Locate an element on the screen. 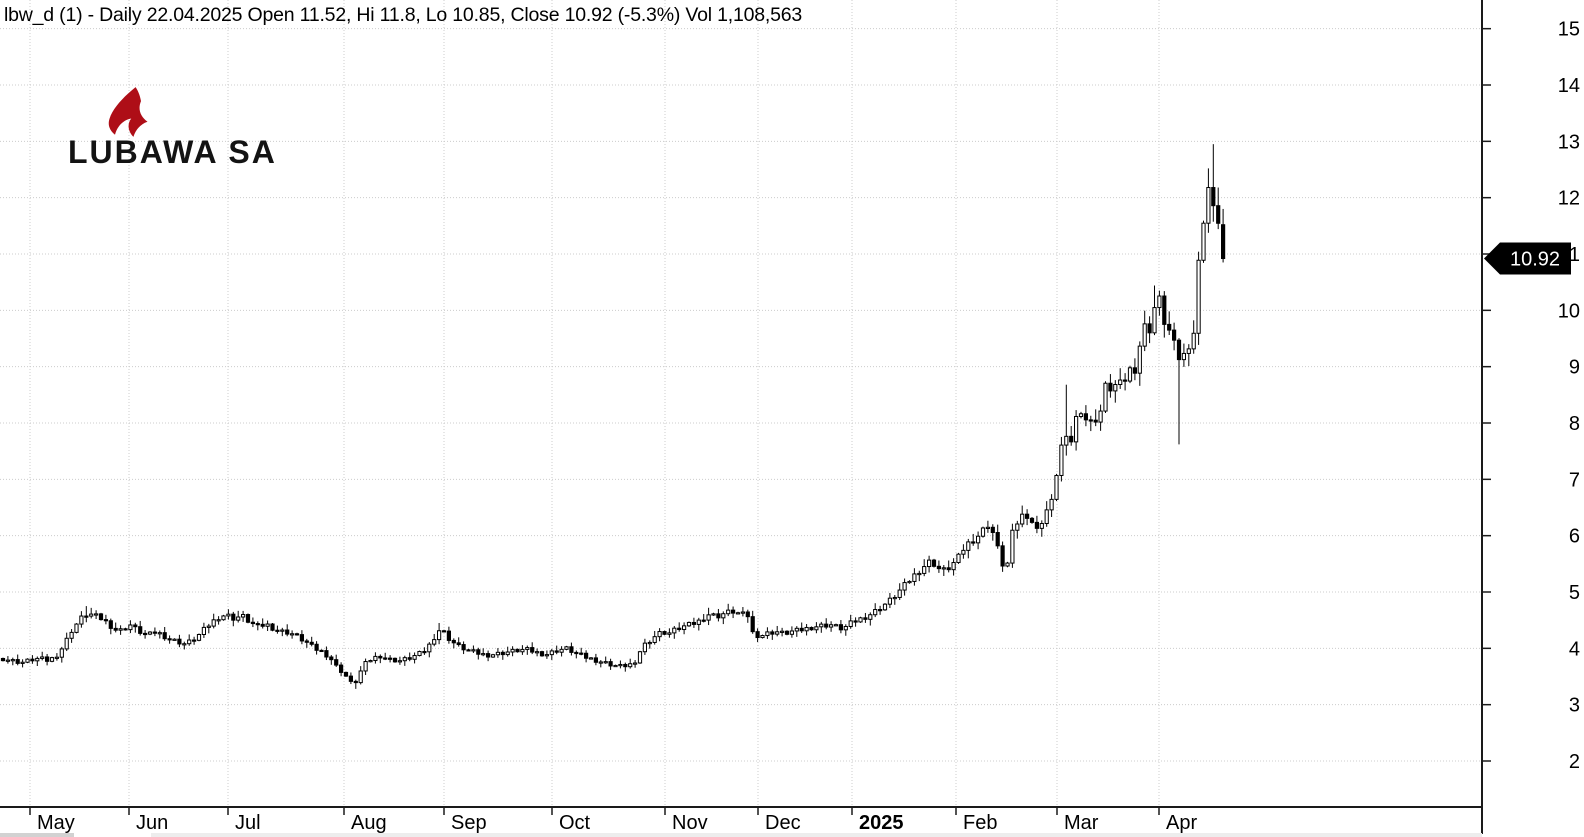 This screenshot has height=837, width=1584. horizontal-scrollbar-thumb is located at coordinates (37, 835).